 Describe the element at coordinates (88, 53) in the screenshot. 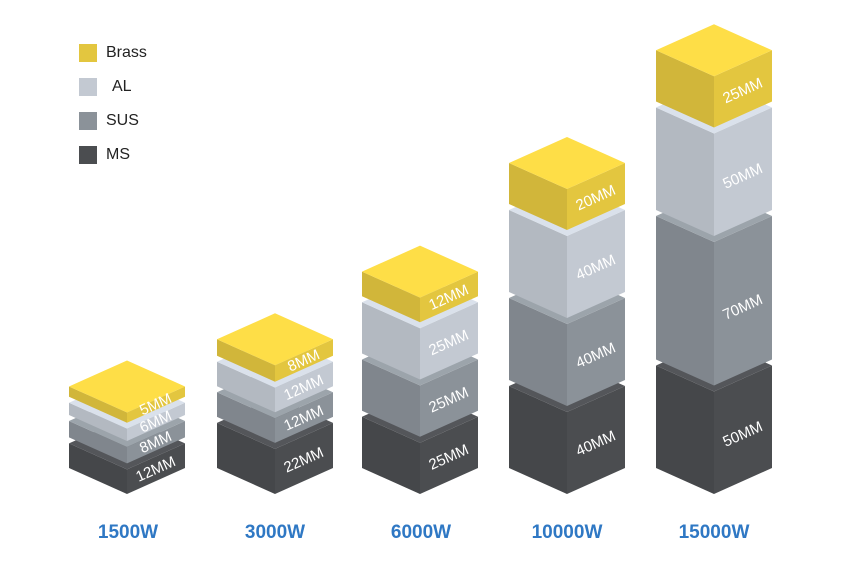

I see `legend-swatch-brass` at that location.